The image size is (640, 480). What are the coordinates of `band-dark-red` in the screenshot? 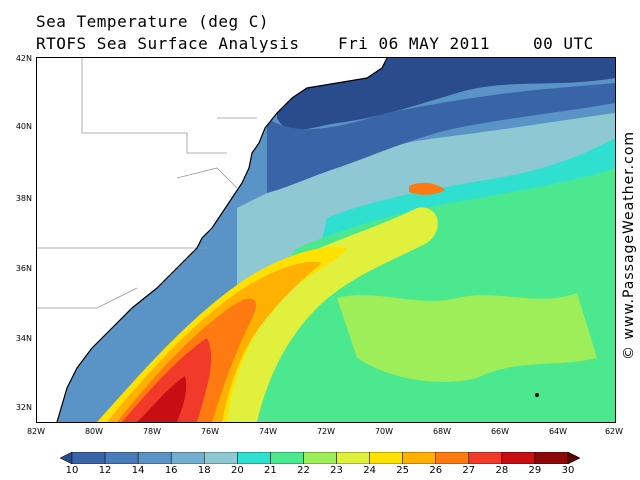 It's located at (162, 399).